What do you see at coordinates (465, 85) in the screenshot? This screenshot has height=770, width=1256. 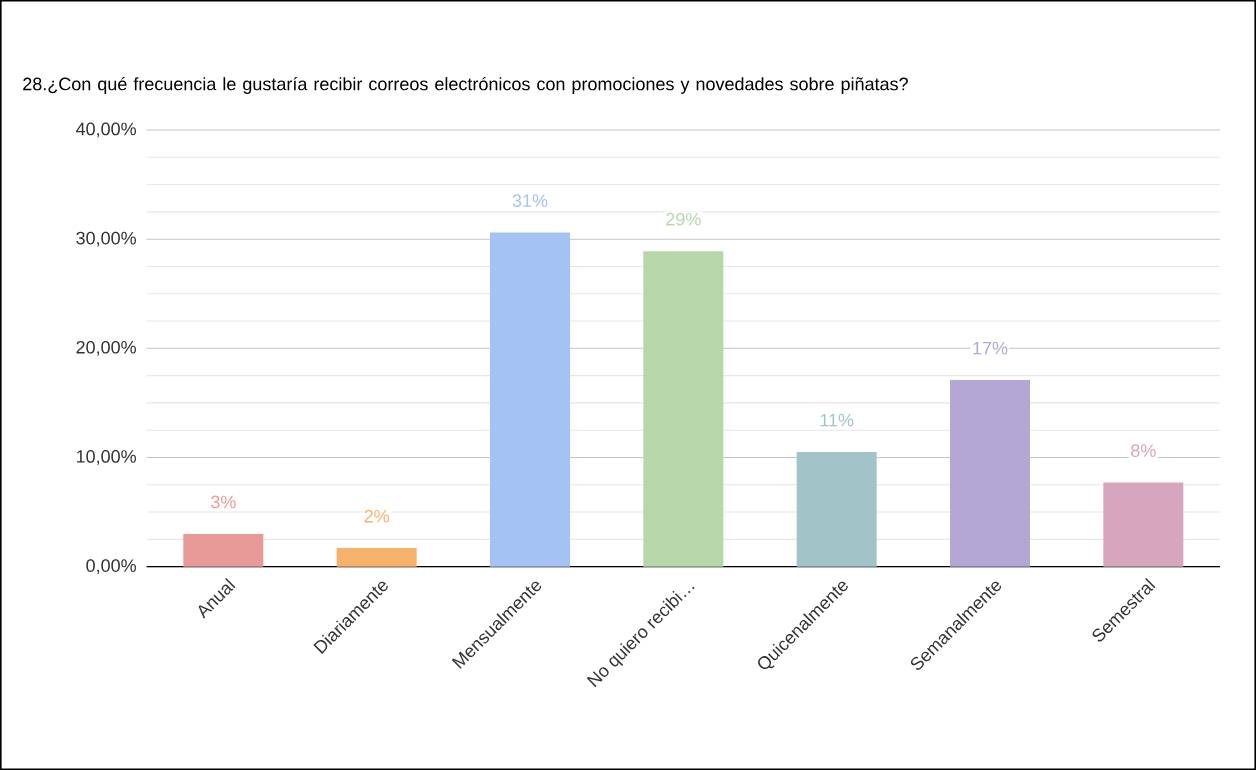 I see `chart-title: 28.¿Con qué frecuencia le gustaría recibir correos electrónicos con promociones y novedades sobre piñatas?` at bounding box center [465, 85].